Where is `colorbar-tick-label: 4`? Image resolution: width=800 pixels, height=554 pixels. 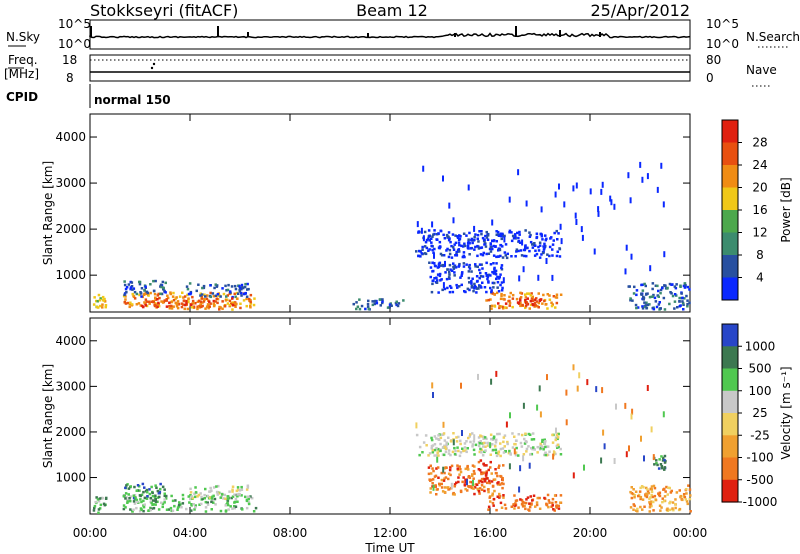
colorbar-tick-label: 4 is located at coordinates (760, 278).